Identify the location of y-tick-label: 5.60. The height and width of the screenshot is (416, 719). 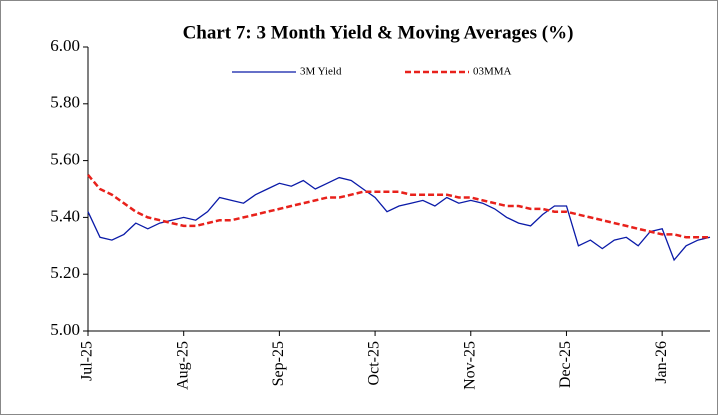
(65, 159).